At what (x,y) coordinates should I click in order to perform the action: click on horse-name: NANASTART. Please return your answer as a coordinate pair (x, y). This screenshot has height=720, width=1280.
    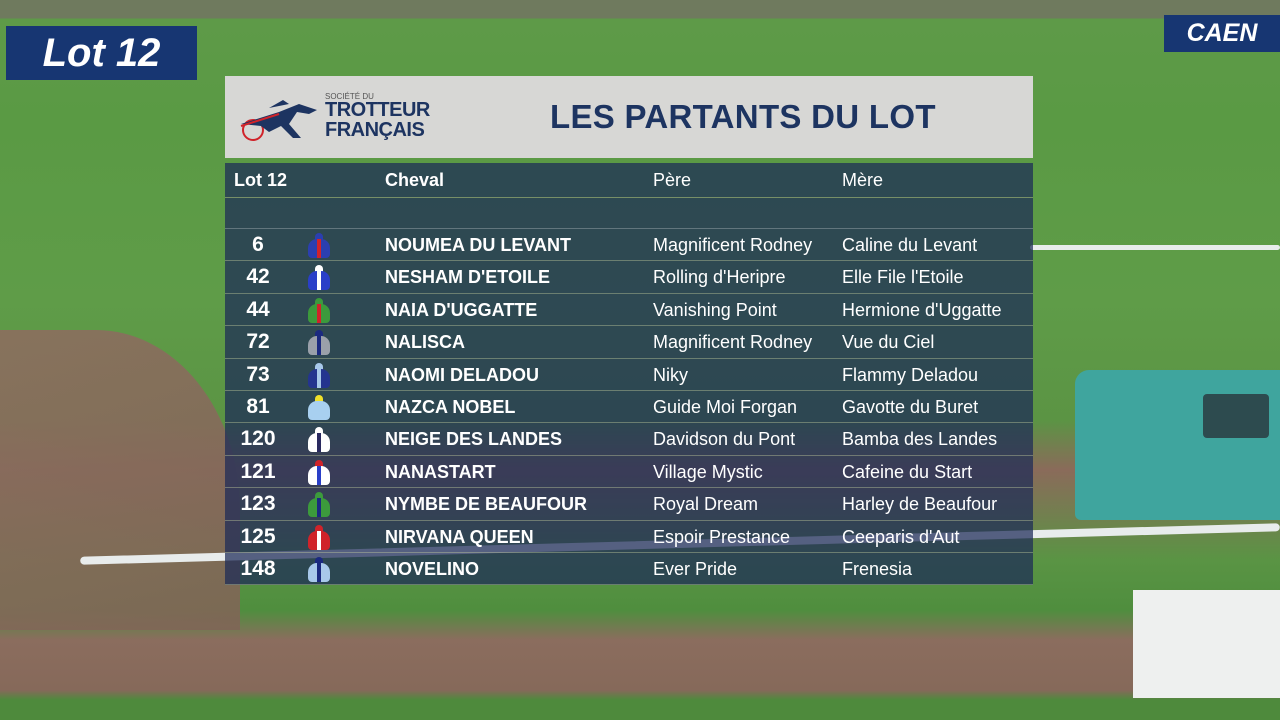
    Looking at the image, I should click on (440, 471).